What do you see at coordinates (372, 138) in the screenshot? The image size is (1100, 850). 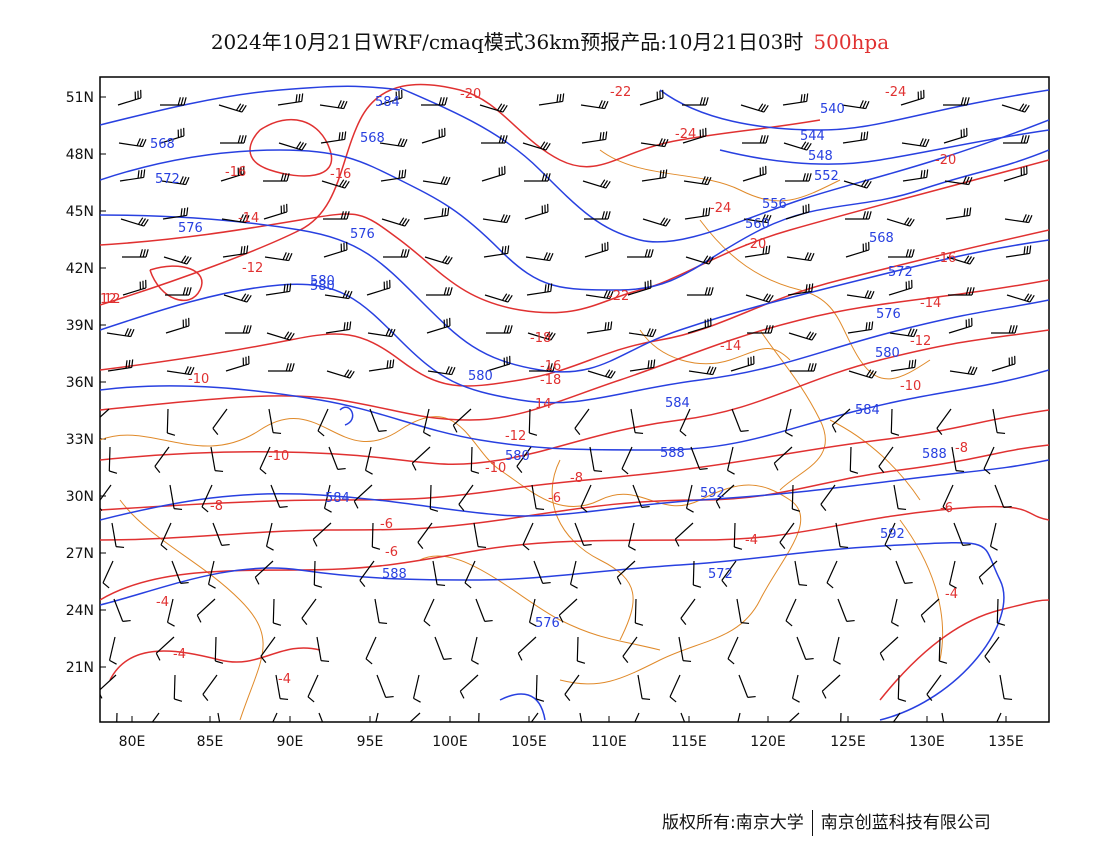 I see `height-contour-label: 568` at bounding box center [372, 138].